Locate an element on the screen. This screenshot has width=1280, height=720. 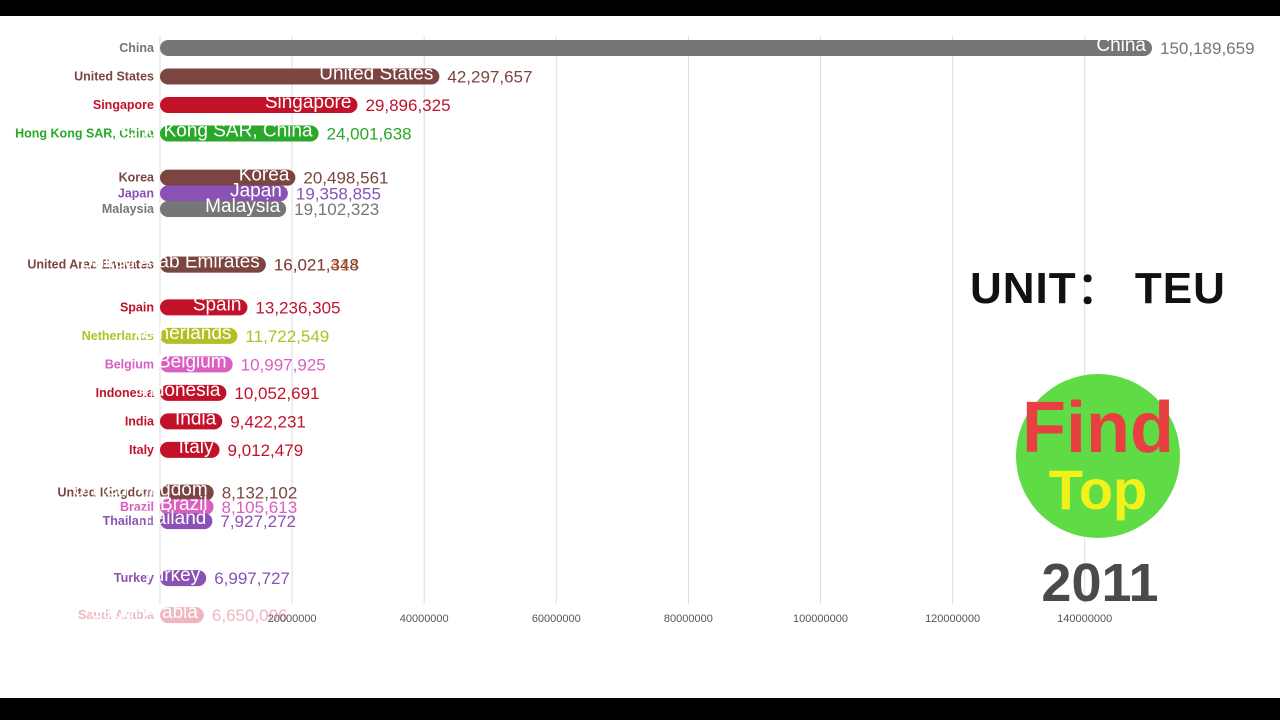
value-label: 9,422,231 is located at coordinates (268, 421).